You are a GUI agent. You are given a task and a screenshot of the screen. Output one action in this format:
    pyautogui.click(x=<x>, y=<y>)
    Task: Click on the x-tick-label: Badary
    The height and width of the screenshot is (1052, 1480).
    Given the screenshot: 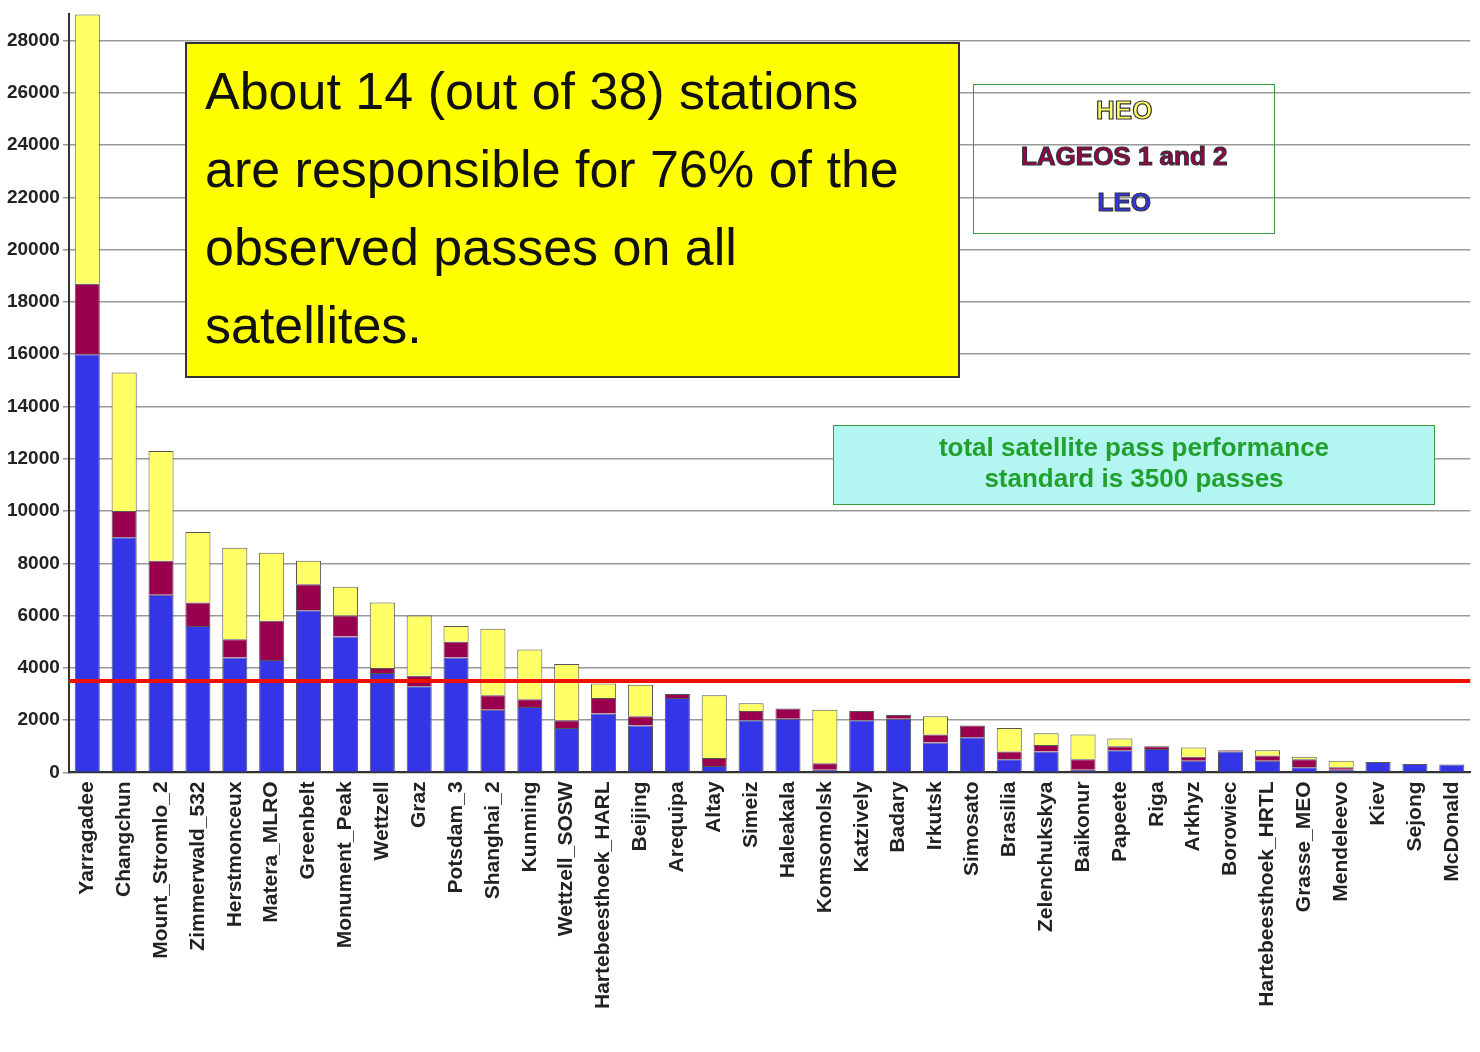 What is the action you would take?
    pyautogui.click(x=897, y=817)
    